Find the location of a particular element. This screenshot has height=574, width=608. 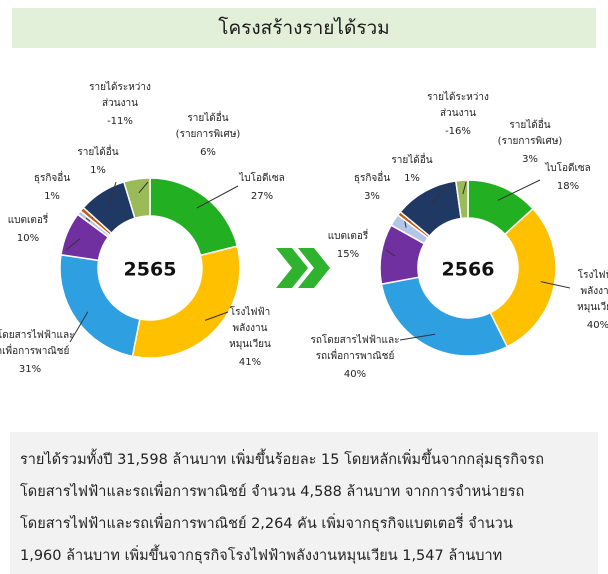

segment-value-label: 15% is located at coordinates (348, 254).